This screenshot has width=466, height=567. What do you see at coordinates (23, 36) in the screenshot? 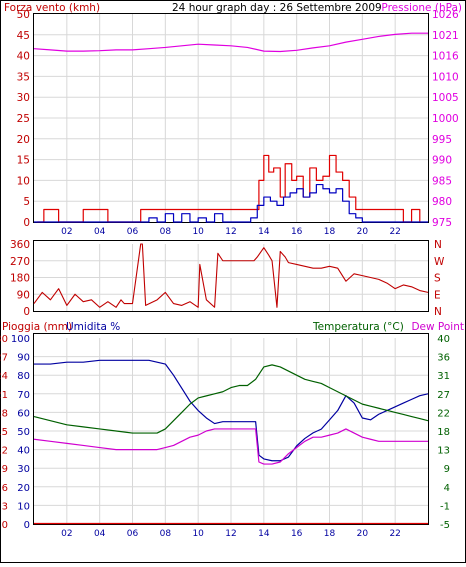
I see `axis-tick-label: 45` at bounding box center [23, 36].